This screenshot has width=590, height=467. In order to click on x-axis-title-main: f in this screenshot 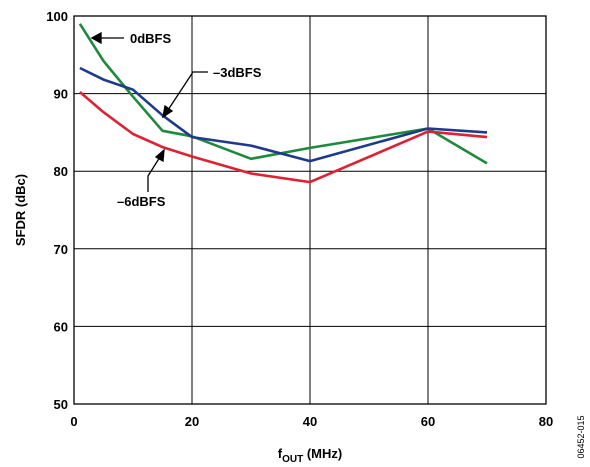, I will do `click(280, 453)`.